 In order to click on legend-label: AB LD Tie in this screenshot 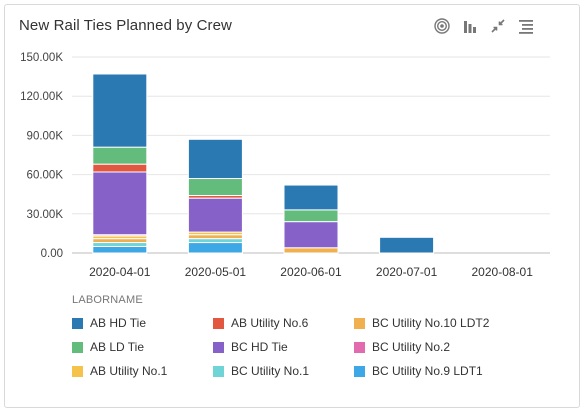, I will do `click(117, 347)`.